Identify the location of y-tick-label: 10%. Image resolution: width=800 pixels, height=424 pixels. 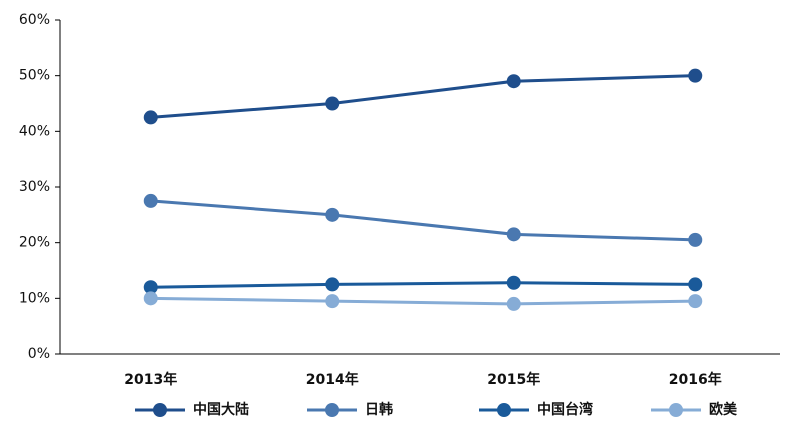
(34, 298).